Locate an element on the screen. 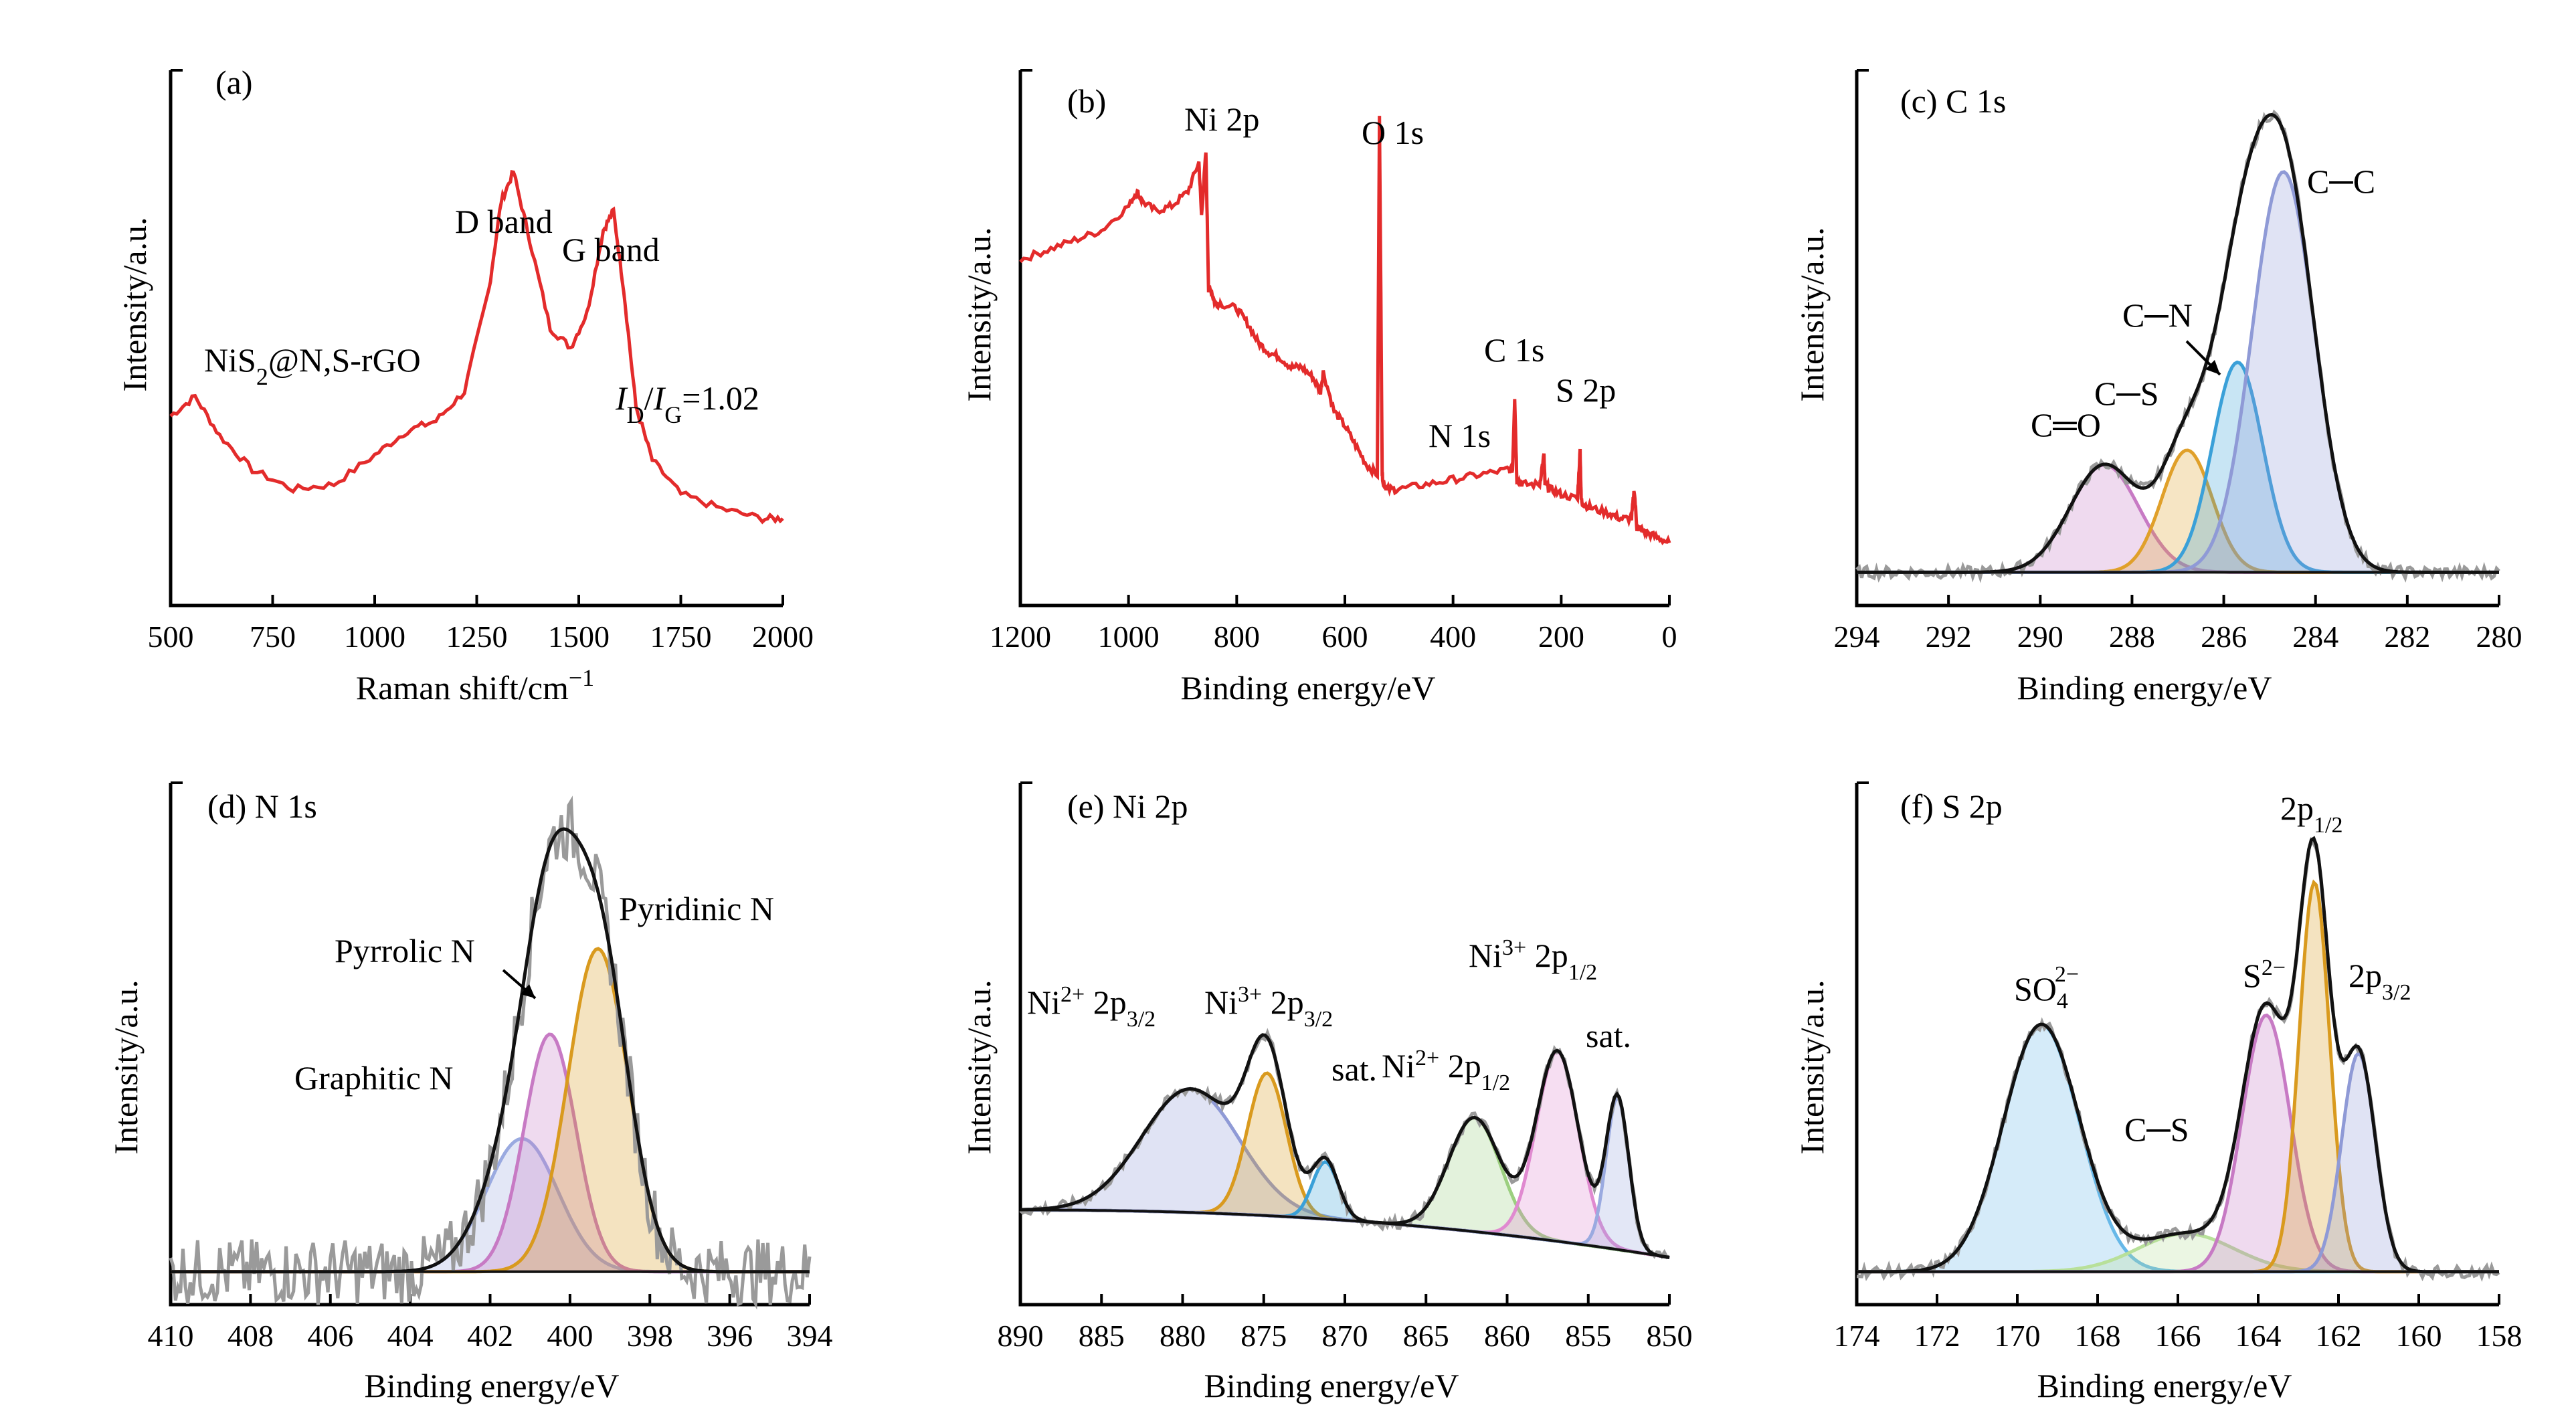  annotation-ni2-2p32: Ni2+ 2p3/2 is located at coordinates (1091, 1007).